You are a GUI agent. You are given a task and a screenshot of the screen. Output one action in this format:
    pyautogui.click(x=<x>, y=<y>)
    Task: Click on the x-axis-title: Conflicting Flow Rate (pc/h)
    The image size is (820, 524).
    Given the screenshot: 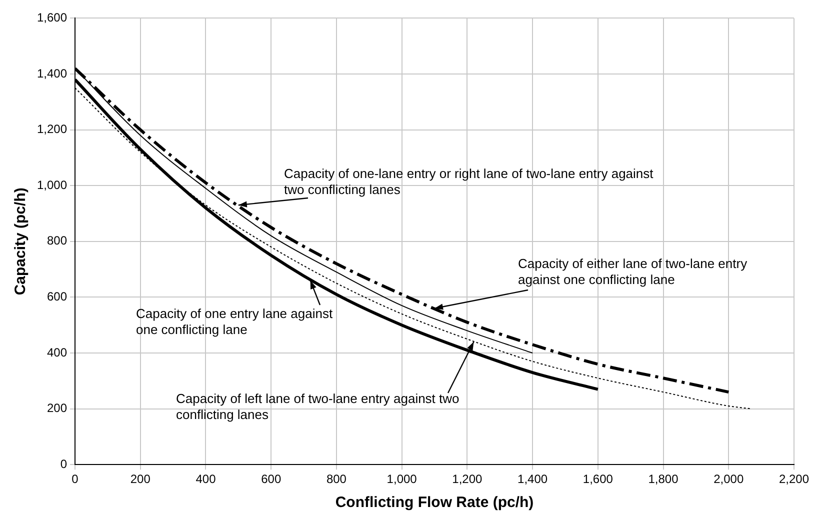 What is the action you would take?
    pyautogui.click(x=434, y=503)
    